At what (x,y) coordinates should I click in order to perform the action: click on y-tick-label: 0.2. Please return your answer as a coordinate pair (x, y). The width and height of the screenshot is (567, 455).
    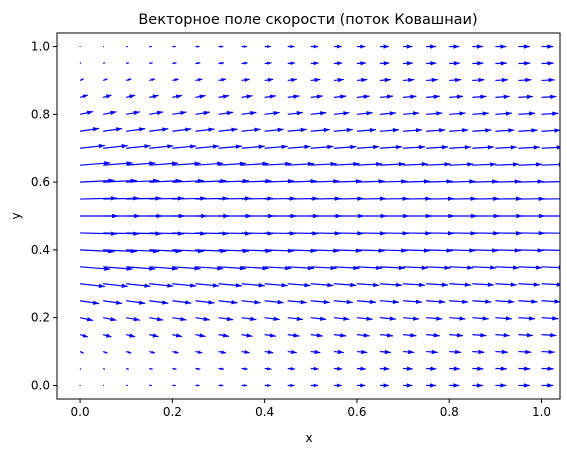
    Looking at the image, I should click on (40, 318).